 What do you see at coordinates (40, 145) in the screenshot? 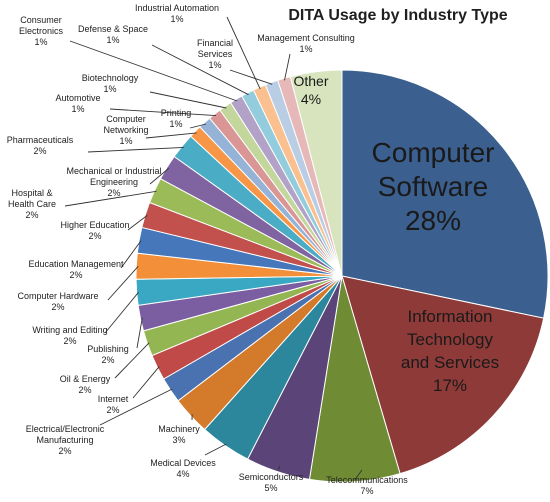
I see `slice-label: Pharmaceuticals 2%` at bounding box center [40, 145].